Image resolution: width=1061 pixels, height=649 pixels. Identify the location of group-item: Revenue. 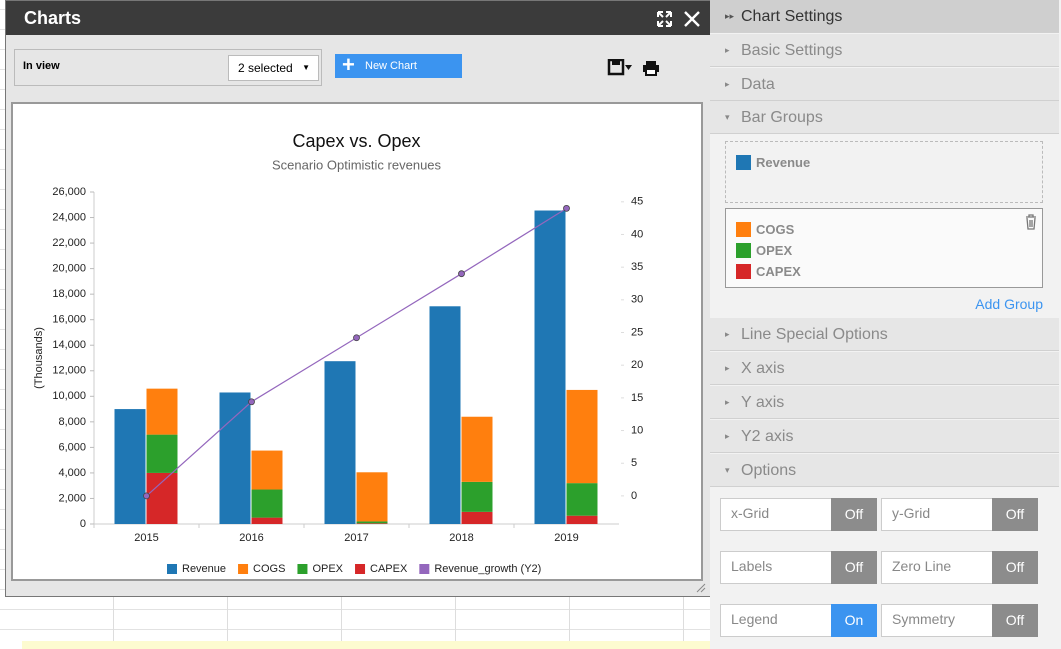
(884, 162).